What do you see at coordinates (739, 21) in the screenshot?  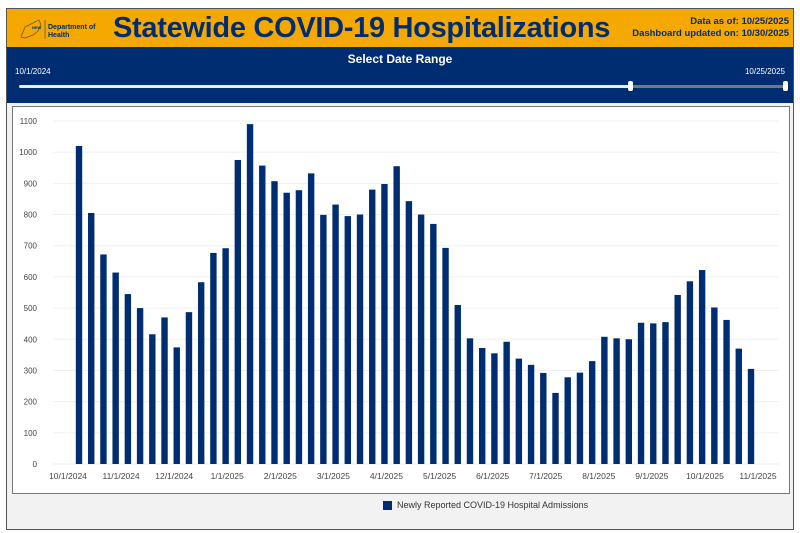 I see `data-as-of: Data as of: 10/25/2025` at bounding box center [739, 21].